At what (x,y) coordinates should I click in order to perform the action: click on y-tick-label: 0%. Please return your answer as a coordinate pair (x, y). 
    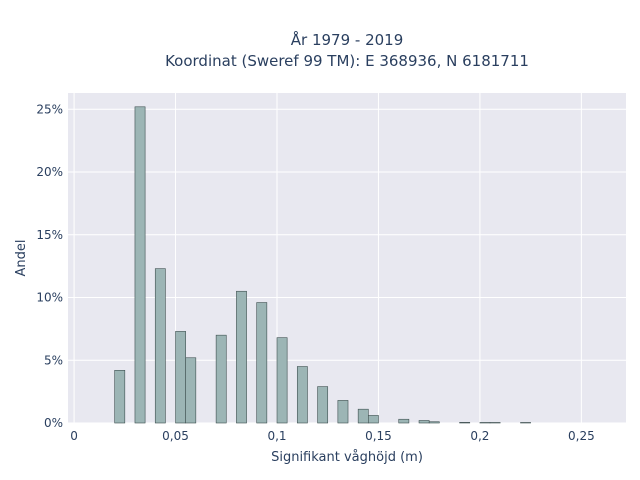
    Looking at the image, I should click on (53, 423).